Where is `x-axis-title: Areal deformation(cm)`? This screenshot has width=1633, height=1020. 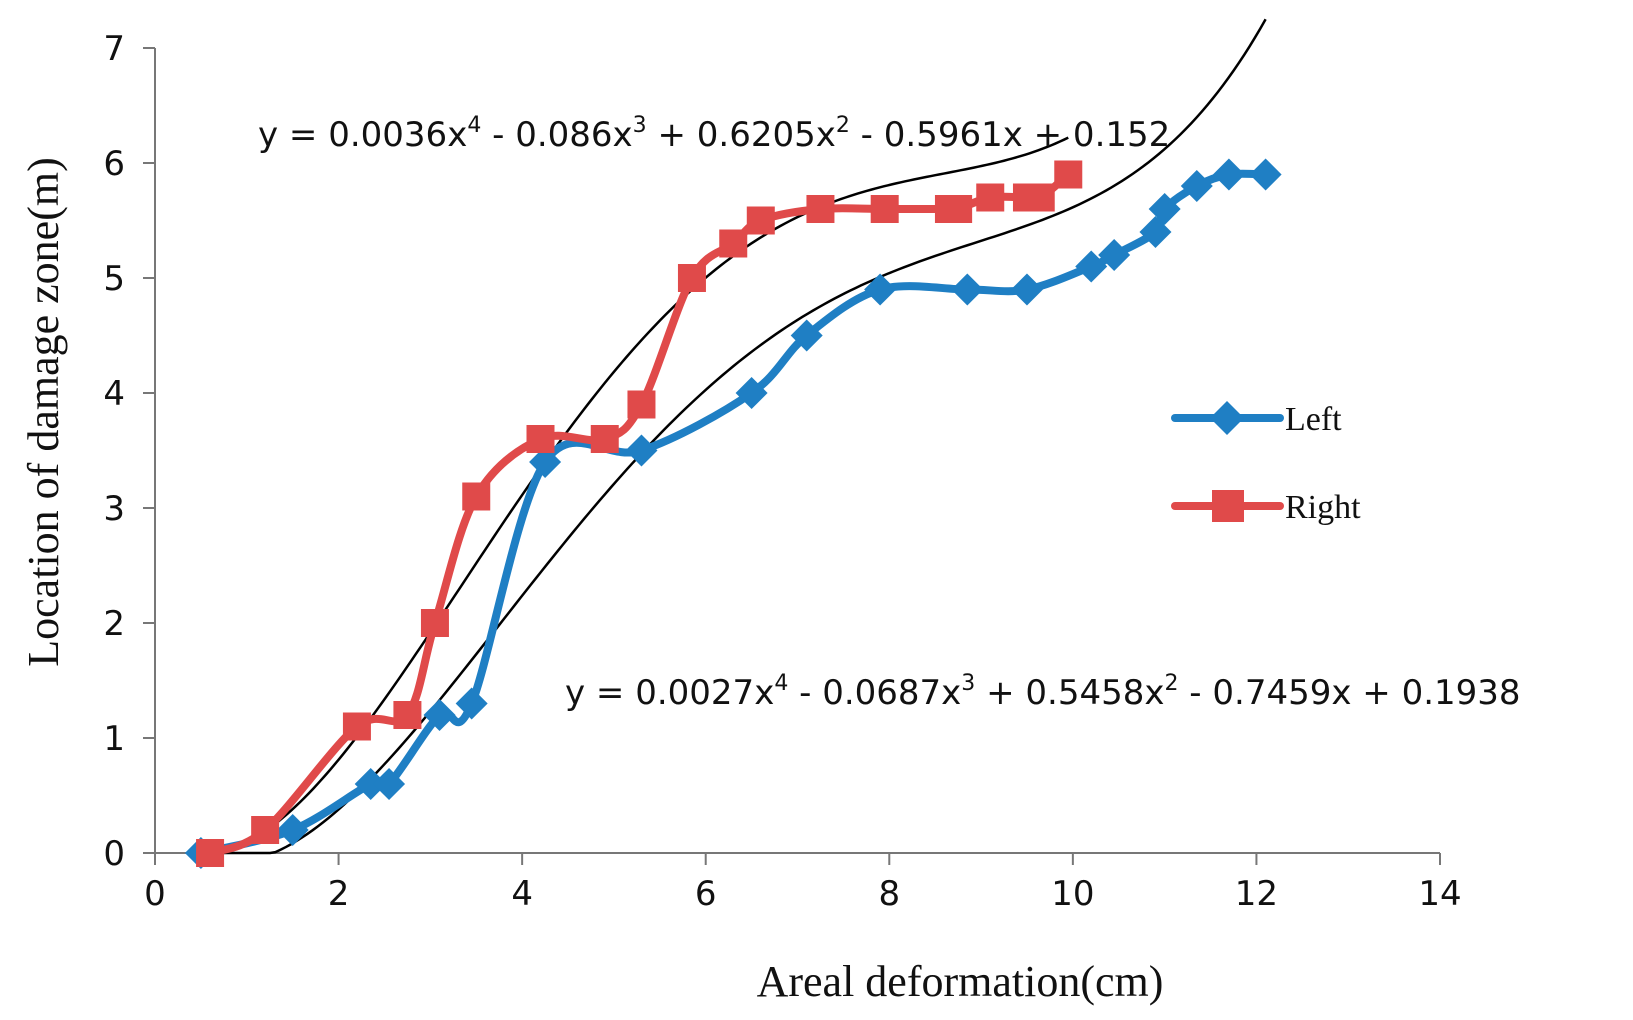
x-axis-title: Areal deformation(cm) is located at coordinates (960, 981).